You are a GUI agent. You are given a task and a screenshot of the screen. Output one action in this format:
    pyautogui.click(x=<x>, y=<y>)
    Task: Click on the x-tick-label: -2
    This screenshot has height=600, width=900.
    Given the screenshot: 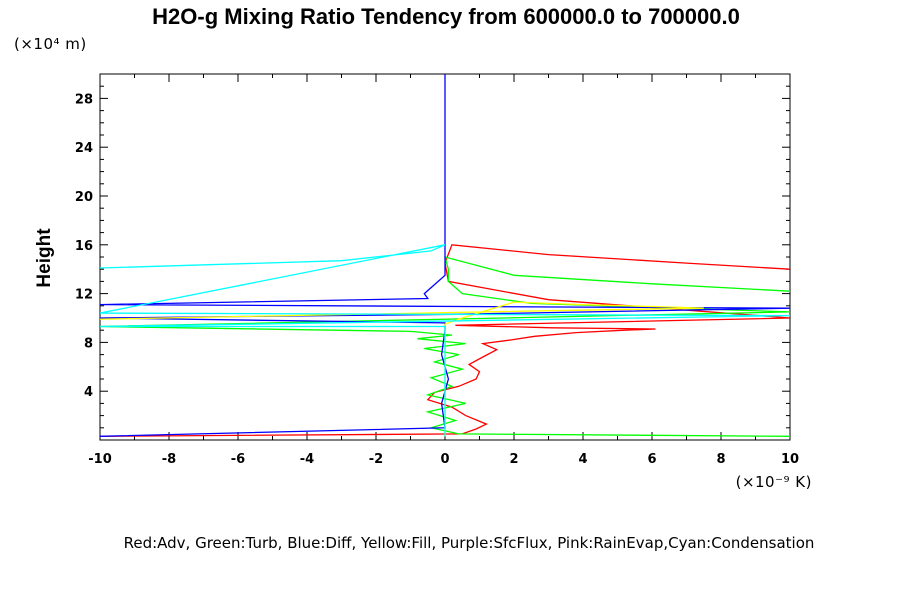 What is the action you would take?
    pyautogui.click(x=376, y=459)
    